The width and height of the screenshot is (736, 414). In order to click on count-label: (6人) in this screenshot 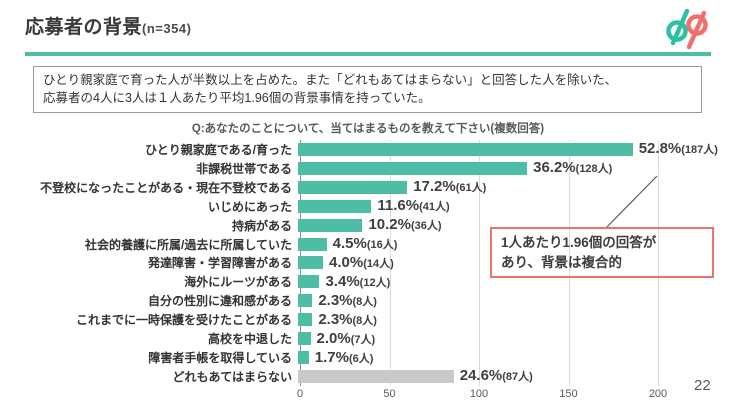, I will do `click(361, 358)`.